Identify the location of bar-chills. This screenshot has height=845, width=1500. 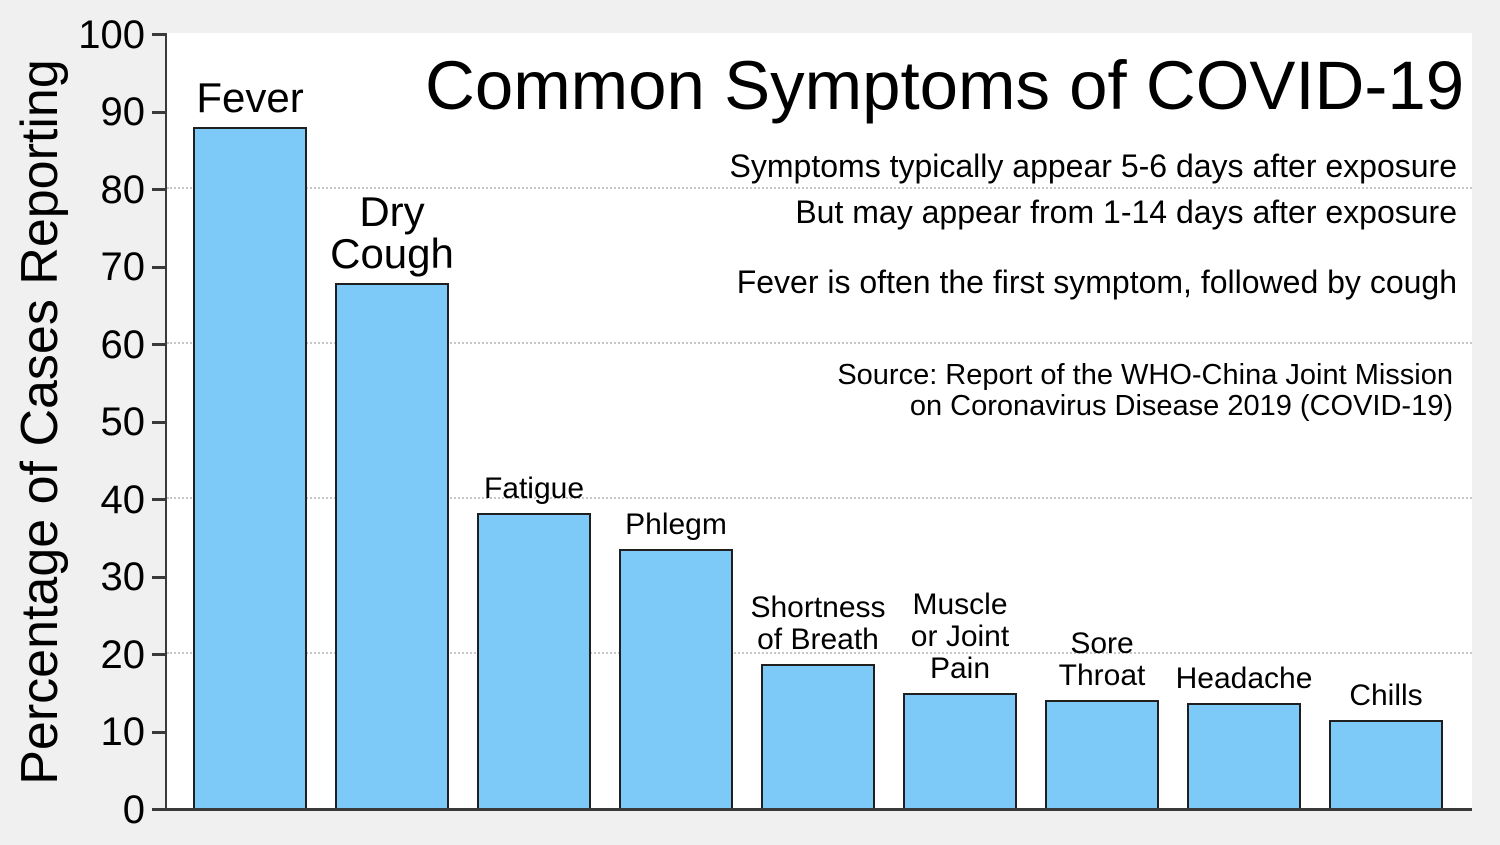
(1386, 763).